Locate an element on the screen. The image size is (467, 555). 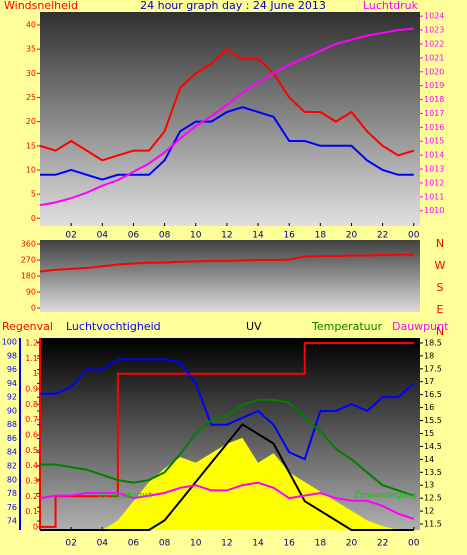
y2-tick-label: 1014 is located at coordinates (434, 155).